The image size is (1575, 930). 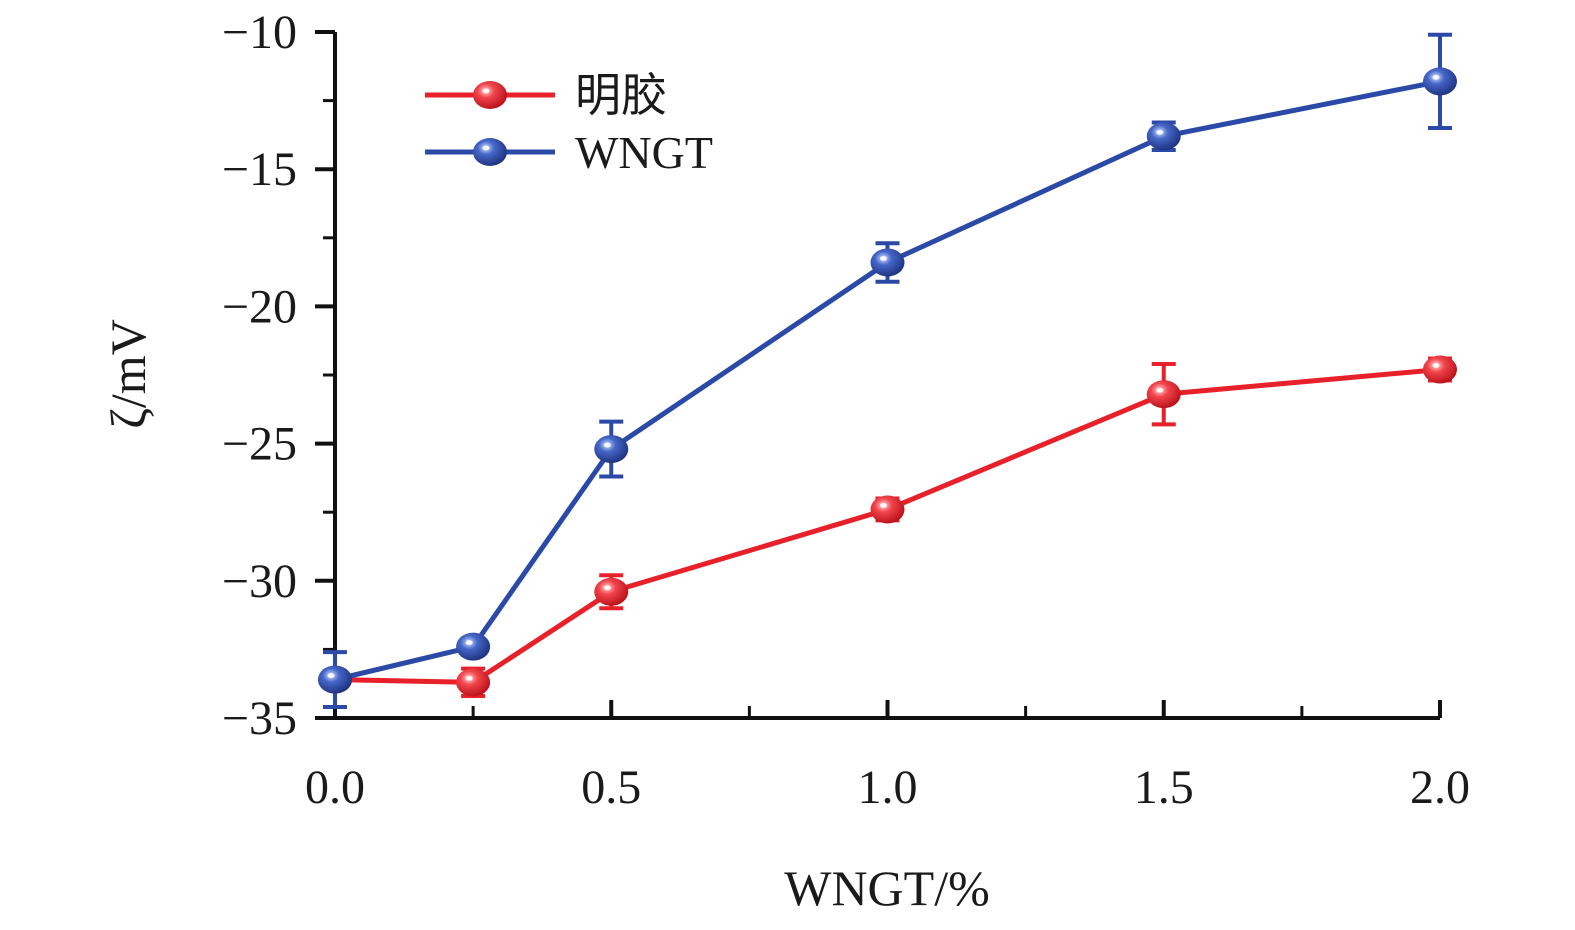 What do you see at coordinates (644, 152) in the screenshot?
I see `legend-label: WNGT` at bounding box center [644, 152].